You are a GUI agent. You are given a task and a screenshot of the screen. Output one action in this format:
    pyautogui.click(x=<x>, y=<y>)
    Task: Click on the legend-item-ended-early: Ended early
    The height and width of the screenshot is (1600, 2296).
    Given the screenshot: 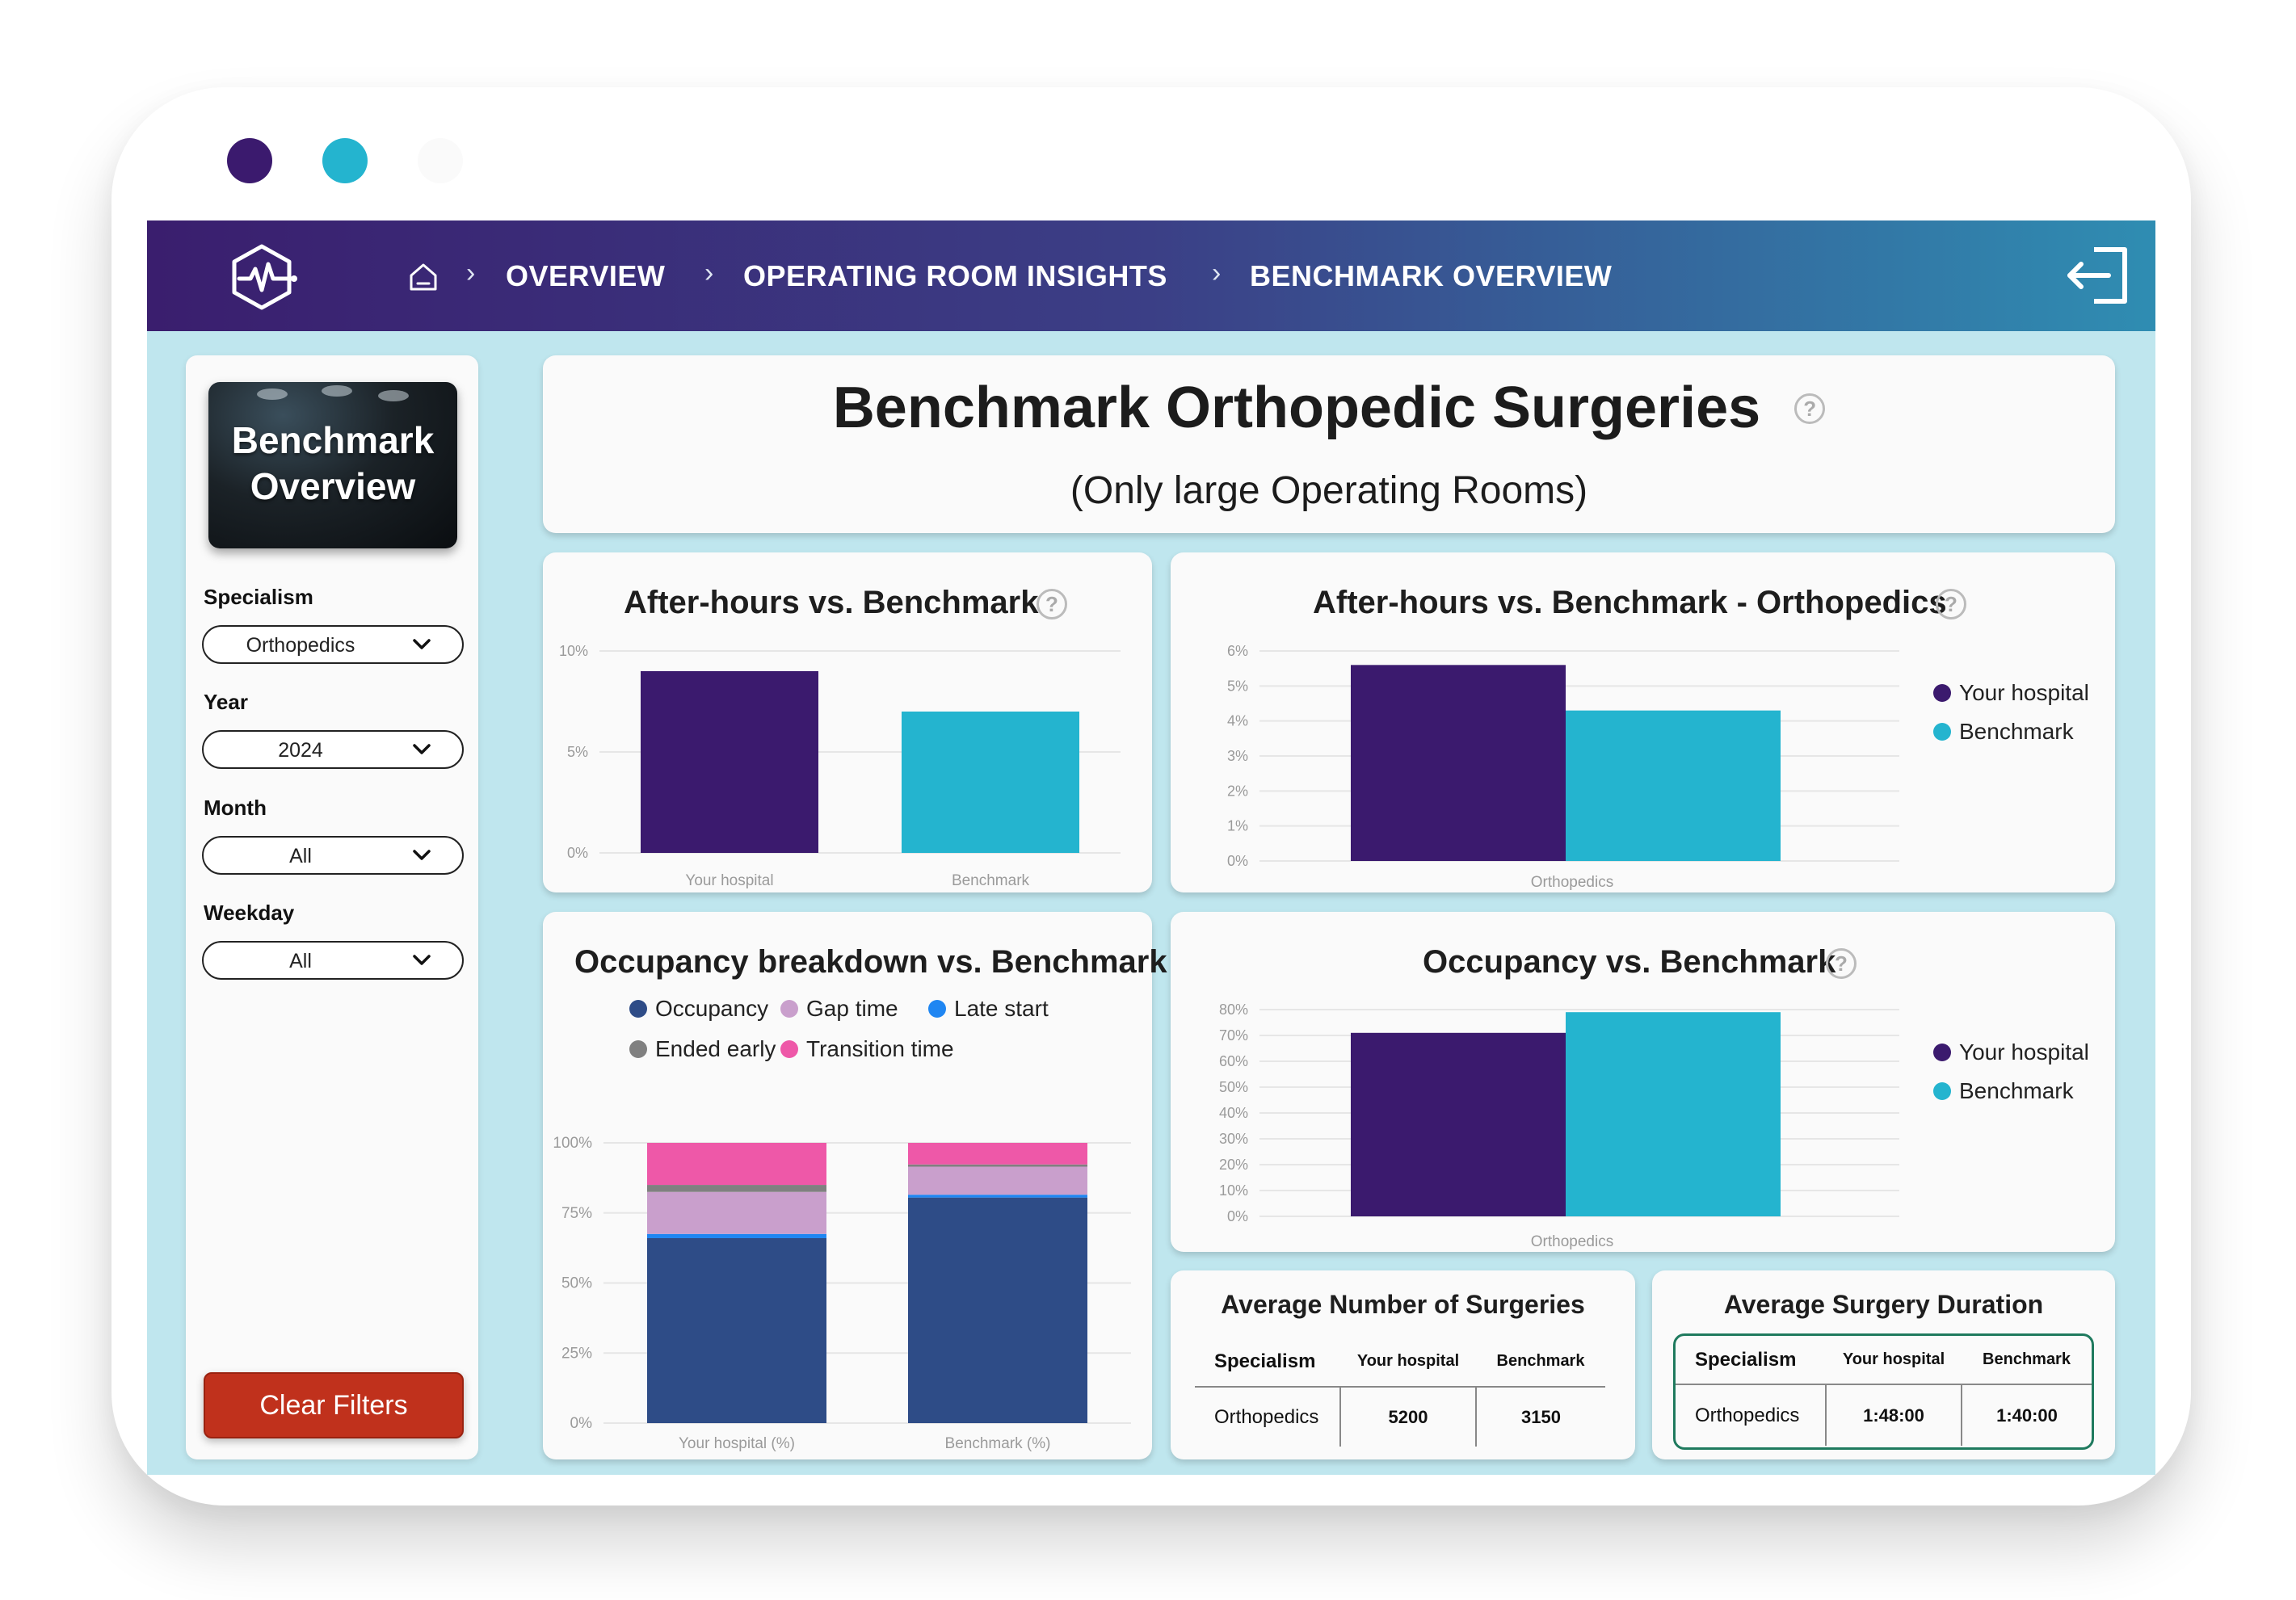 What is the action you would take?
    pyautogui.click(x=702, y=1049)
    